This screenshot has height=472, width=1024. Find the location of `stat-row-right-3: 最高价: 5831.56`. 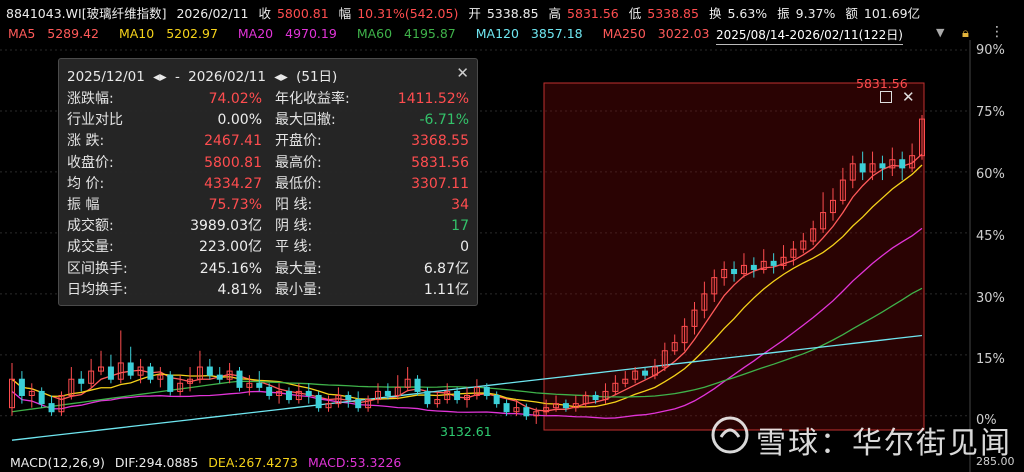

stat-row-right-3: 最高价: 5831.56 is located at coordinates (372, 163).